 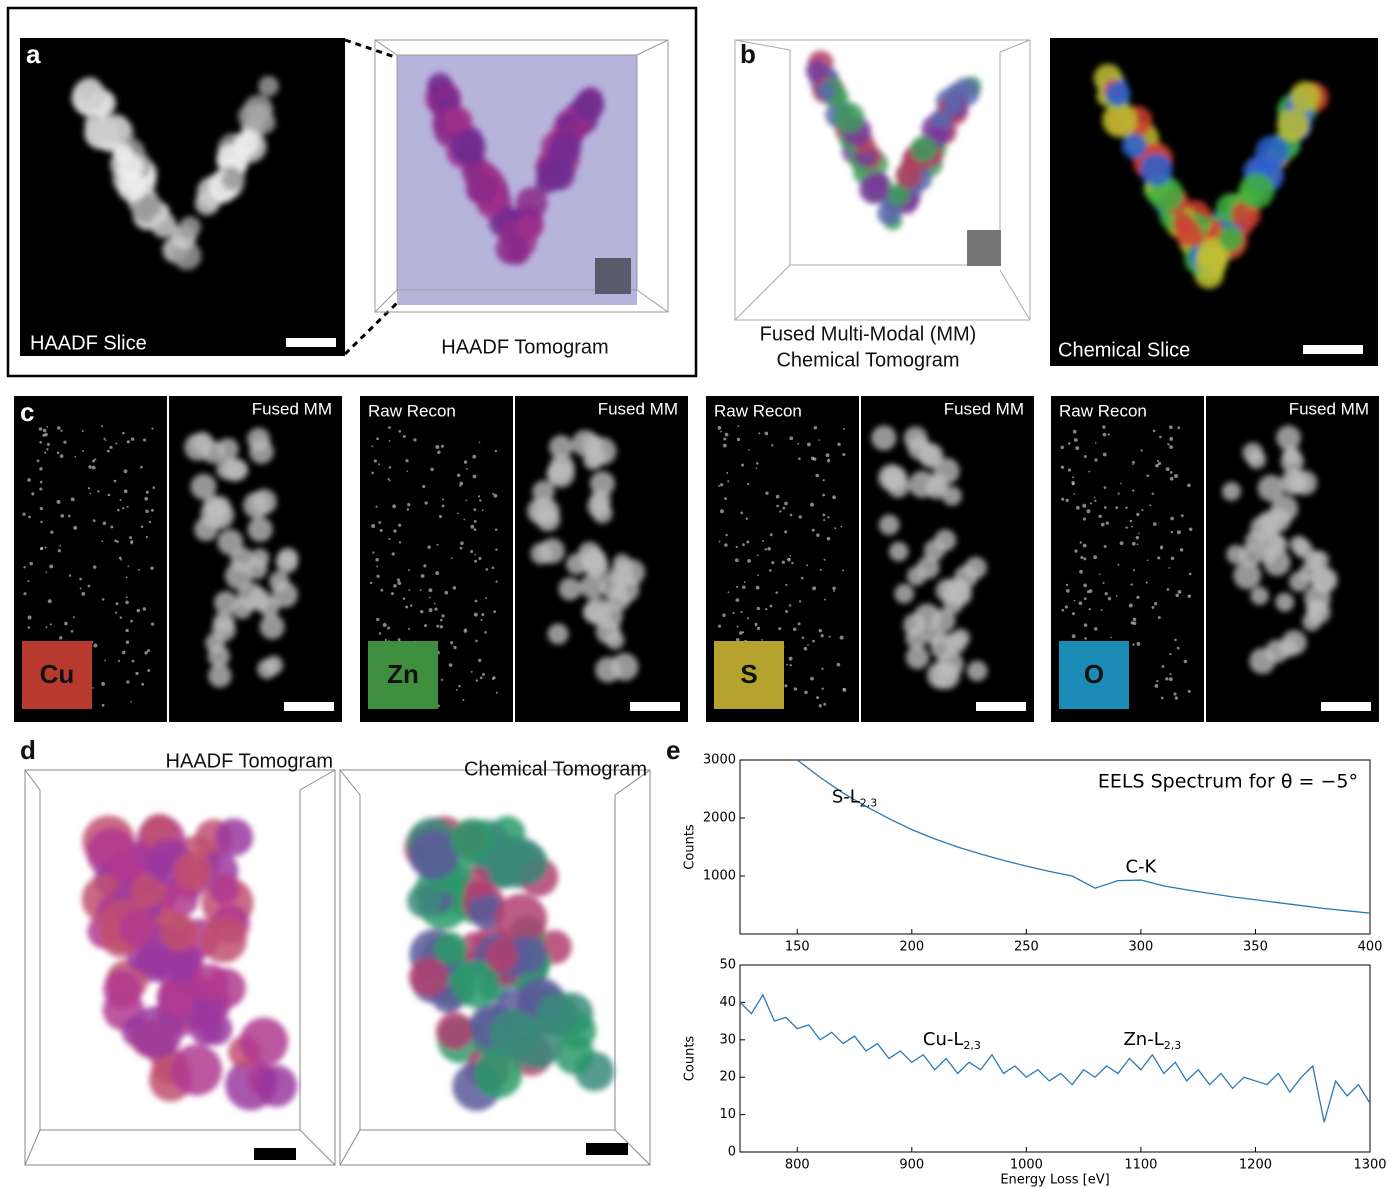 I want to click on image-label: Chemical Tomogram, so click(x=555, y=769).